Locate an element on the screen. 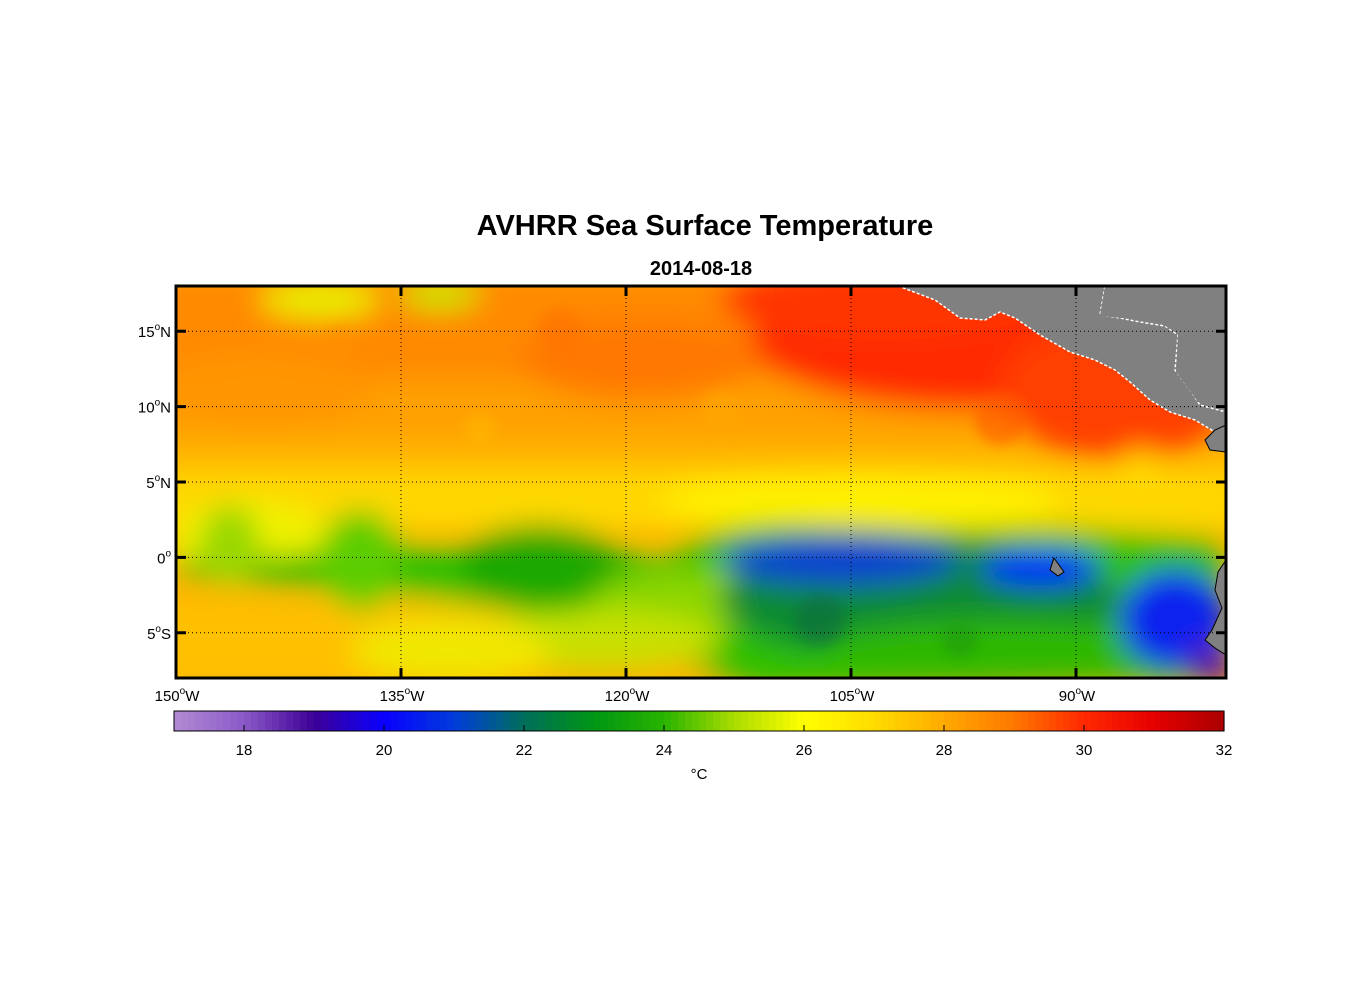 Image resolution: width=1356 pixels, height=1000 pixels. colorbar-tick-label: 18 is located at coordinates (244, 750).